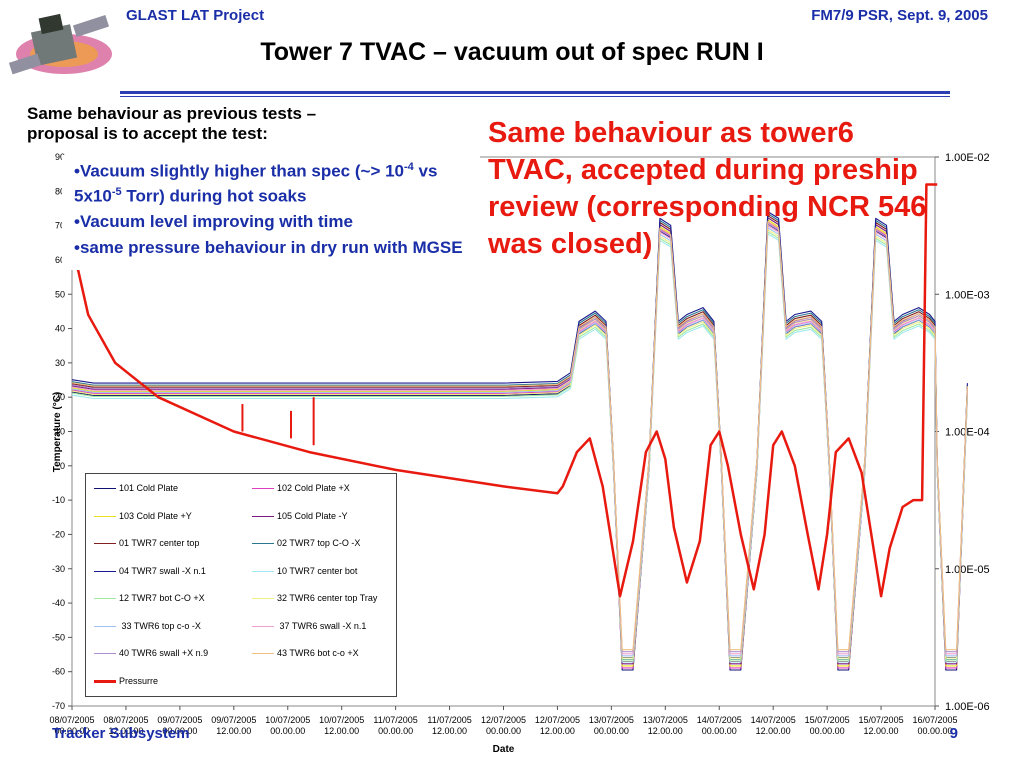 The image size is (1024, 768). I want to click on legend-item: 40 TWR6 swall +X n.9, so click(151, 653).